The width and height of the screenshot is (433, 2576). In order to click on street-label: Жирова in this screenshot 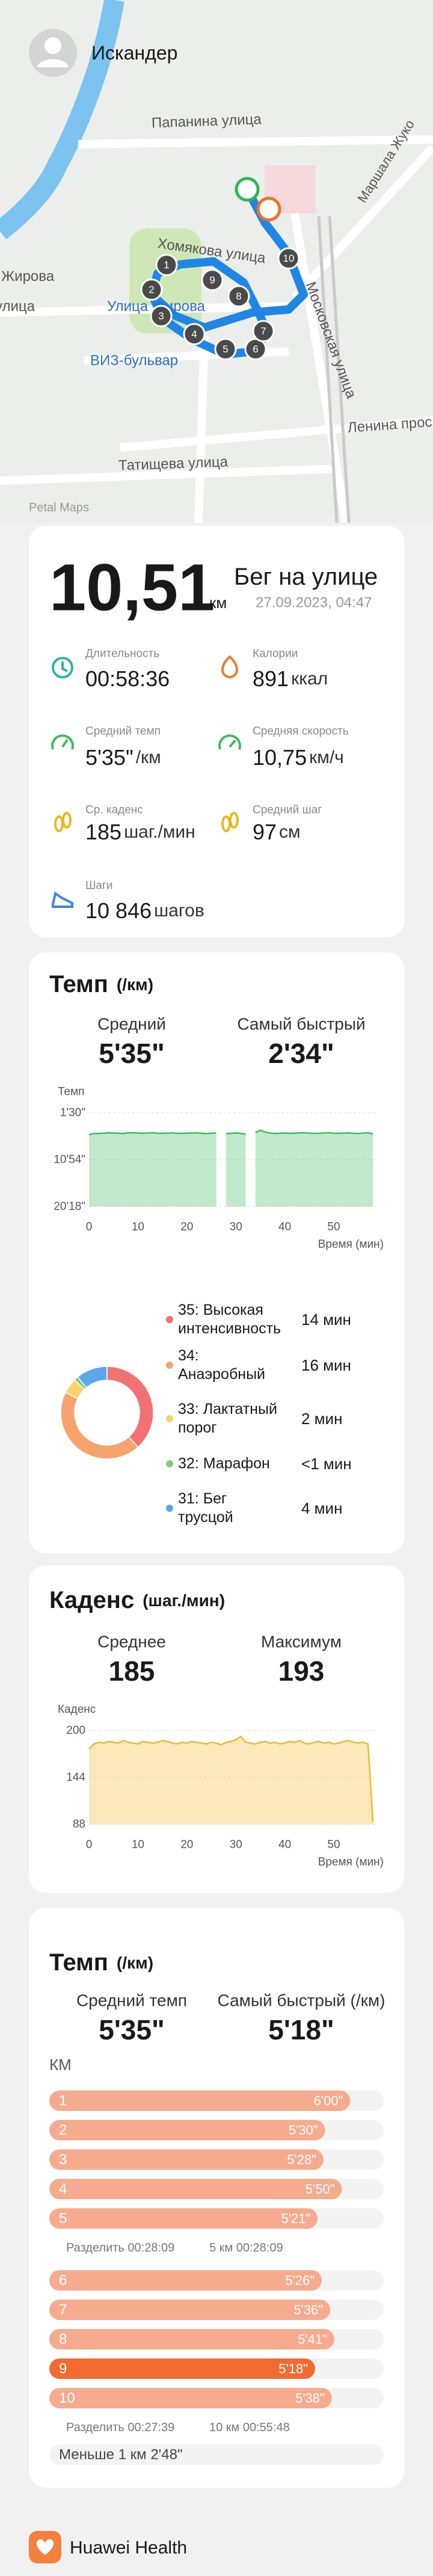, I will do `click(28, 277)`.